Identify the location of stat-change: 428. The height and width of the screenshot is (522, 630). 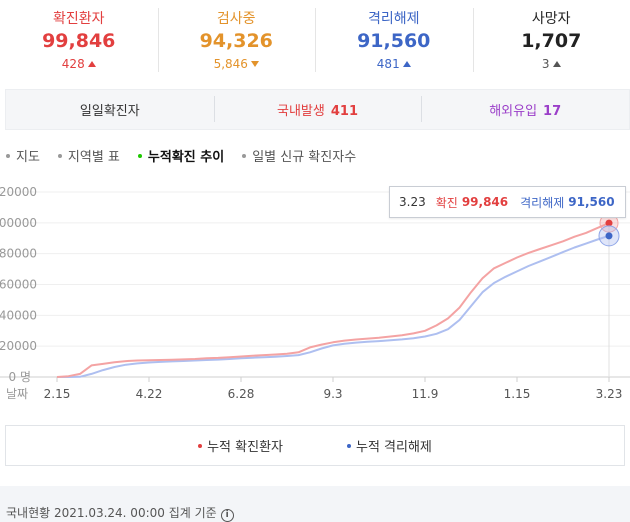
(79, 64).